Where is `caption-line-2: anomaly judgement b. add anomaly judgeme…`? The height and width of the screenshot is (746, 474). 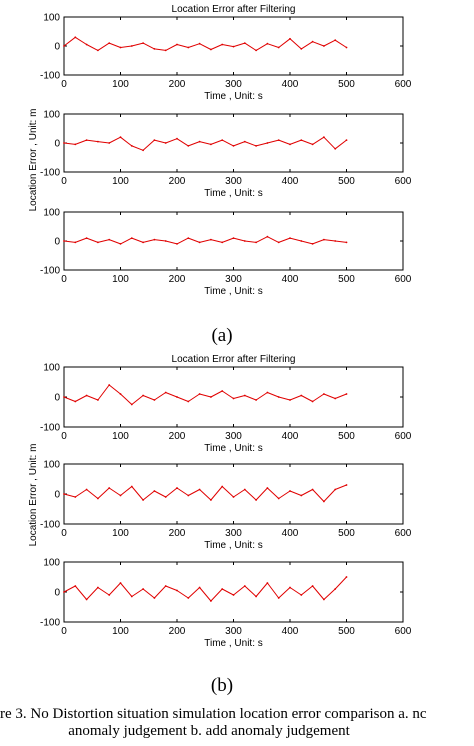
caption-line-2: anomaly judgement b. add anomaly judgeme… is located at coordinates (209, 731).